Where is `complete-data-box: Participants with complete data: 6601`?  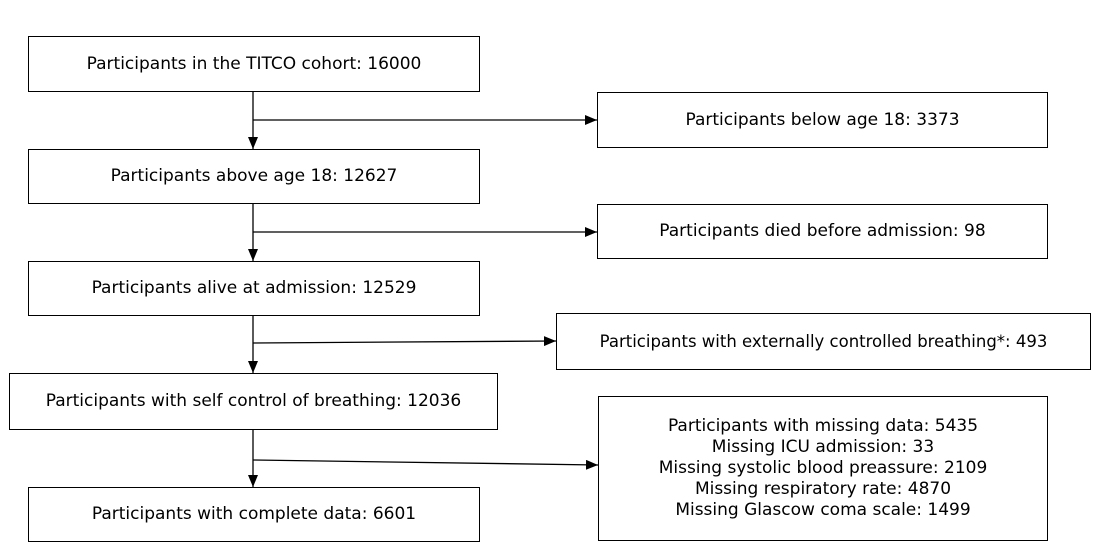 complete-data-box: Participants with complete data: 6601 is located at coordinates (254, 514).